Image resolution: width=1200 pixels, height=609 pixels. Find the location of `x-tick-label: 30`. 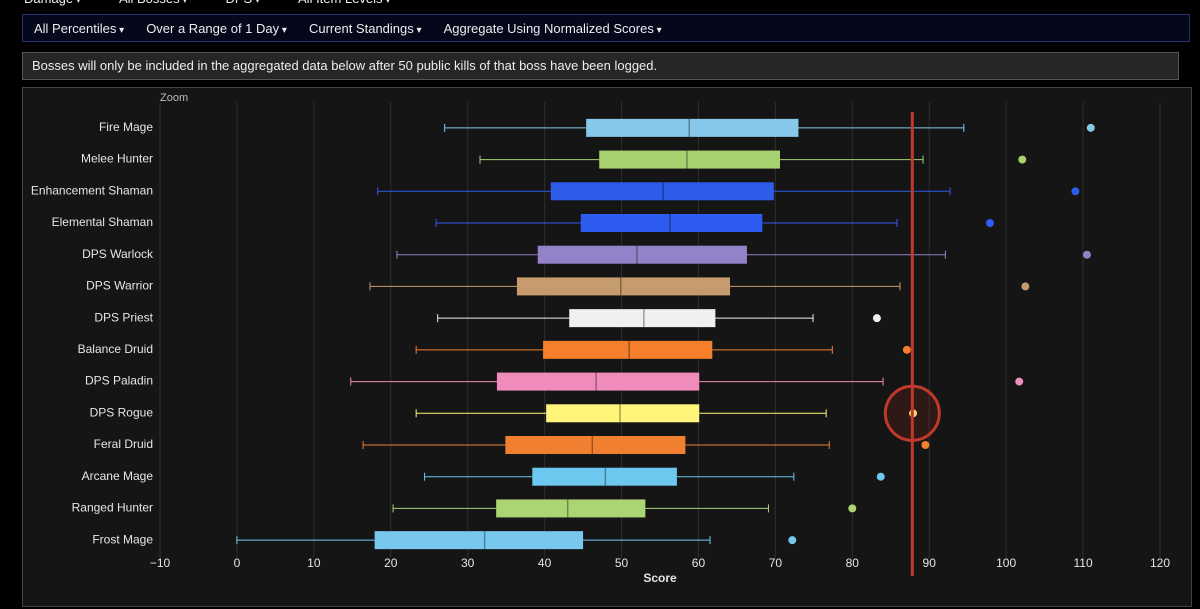

x-tick-label: 30 is located at coordinates (468, 563).